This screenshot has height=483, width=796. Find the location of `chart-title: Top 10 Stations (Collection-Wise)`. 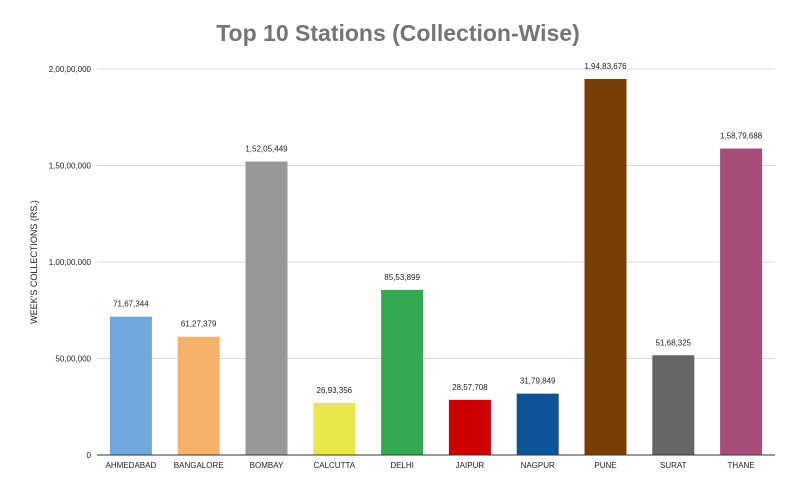

chart-title: Top 10 Stations (Collection-Wise) is located at coordinates (398, 33).